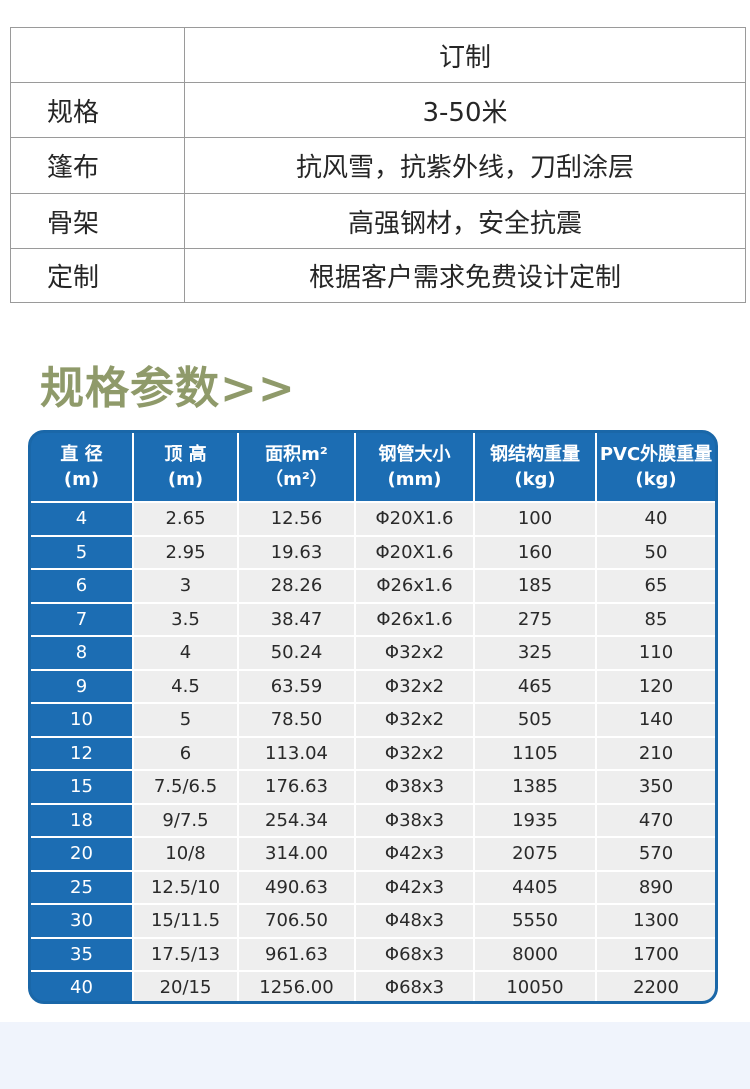  I want to click on cell-area: 38.47, so click(297, 619).